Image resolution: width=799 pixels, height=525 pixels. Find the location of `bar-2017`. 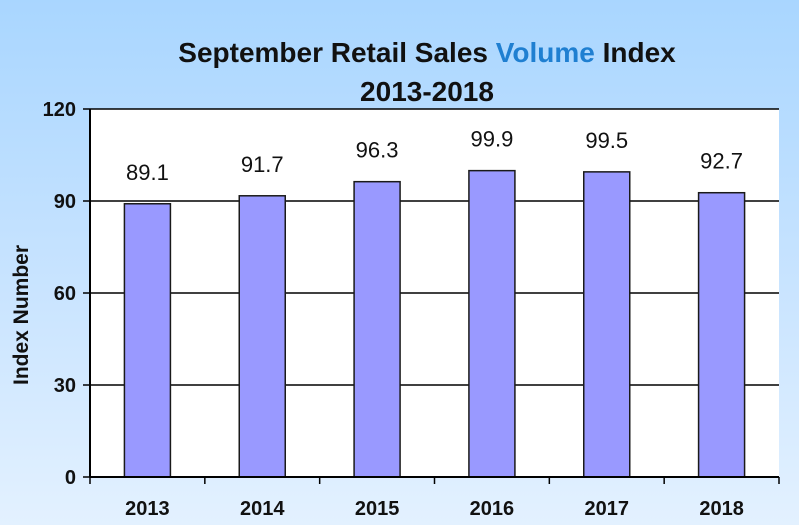

bar-2017 is located at coordinates (607, 324).